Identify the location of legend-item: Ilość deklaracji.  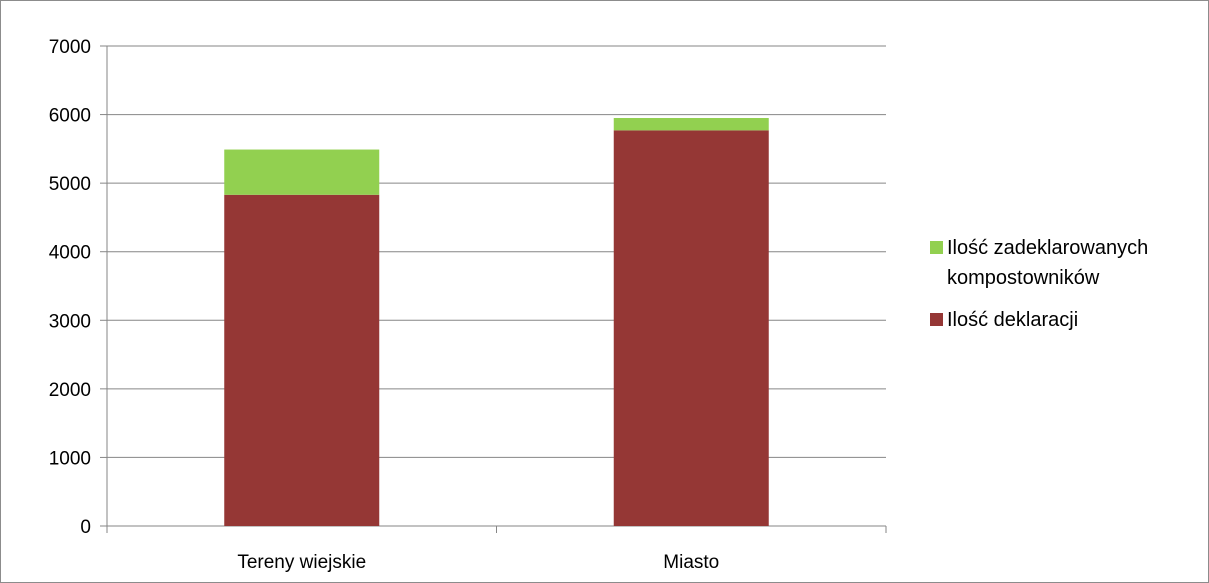
(1065, 320).